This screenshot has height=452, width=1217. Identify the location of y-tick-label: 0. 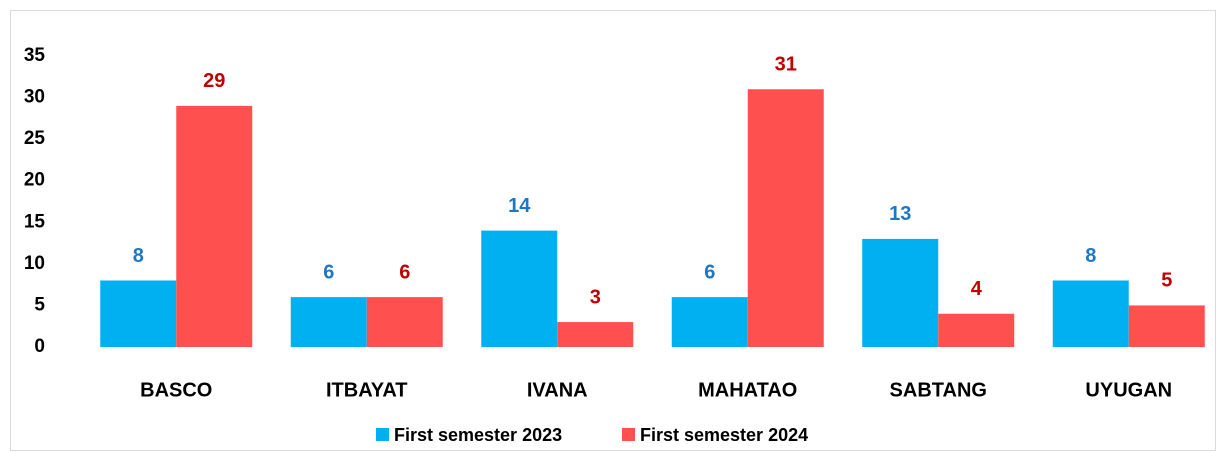
(39, 346).